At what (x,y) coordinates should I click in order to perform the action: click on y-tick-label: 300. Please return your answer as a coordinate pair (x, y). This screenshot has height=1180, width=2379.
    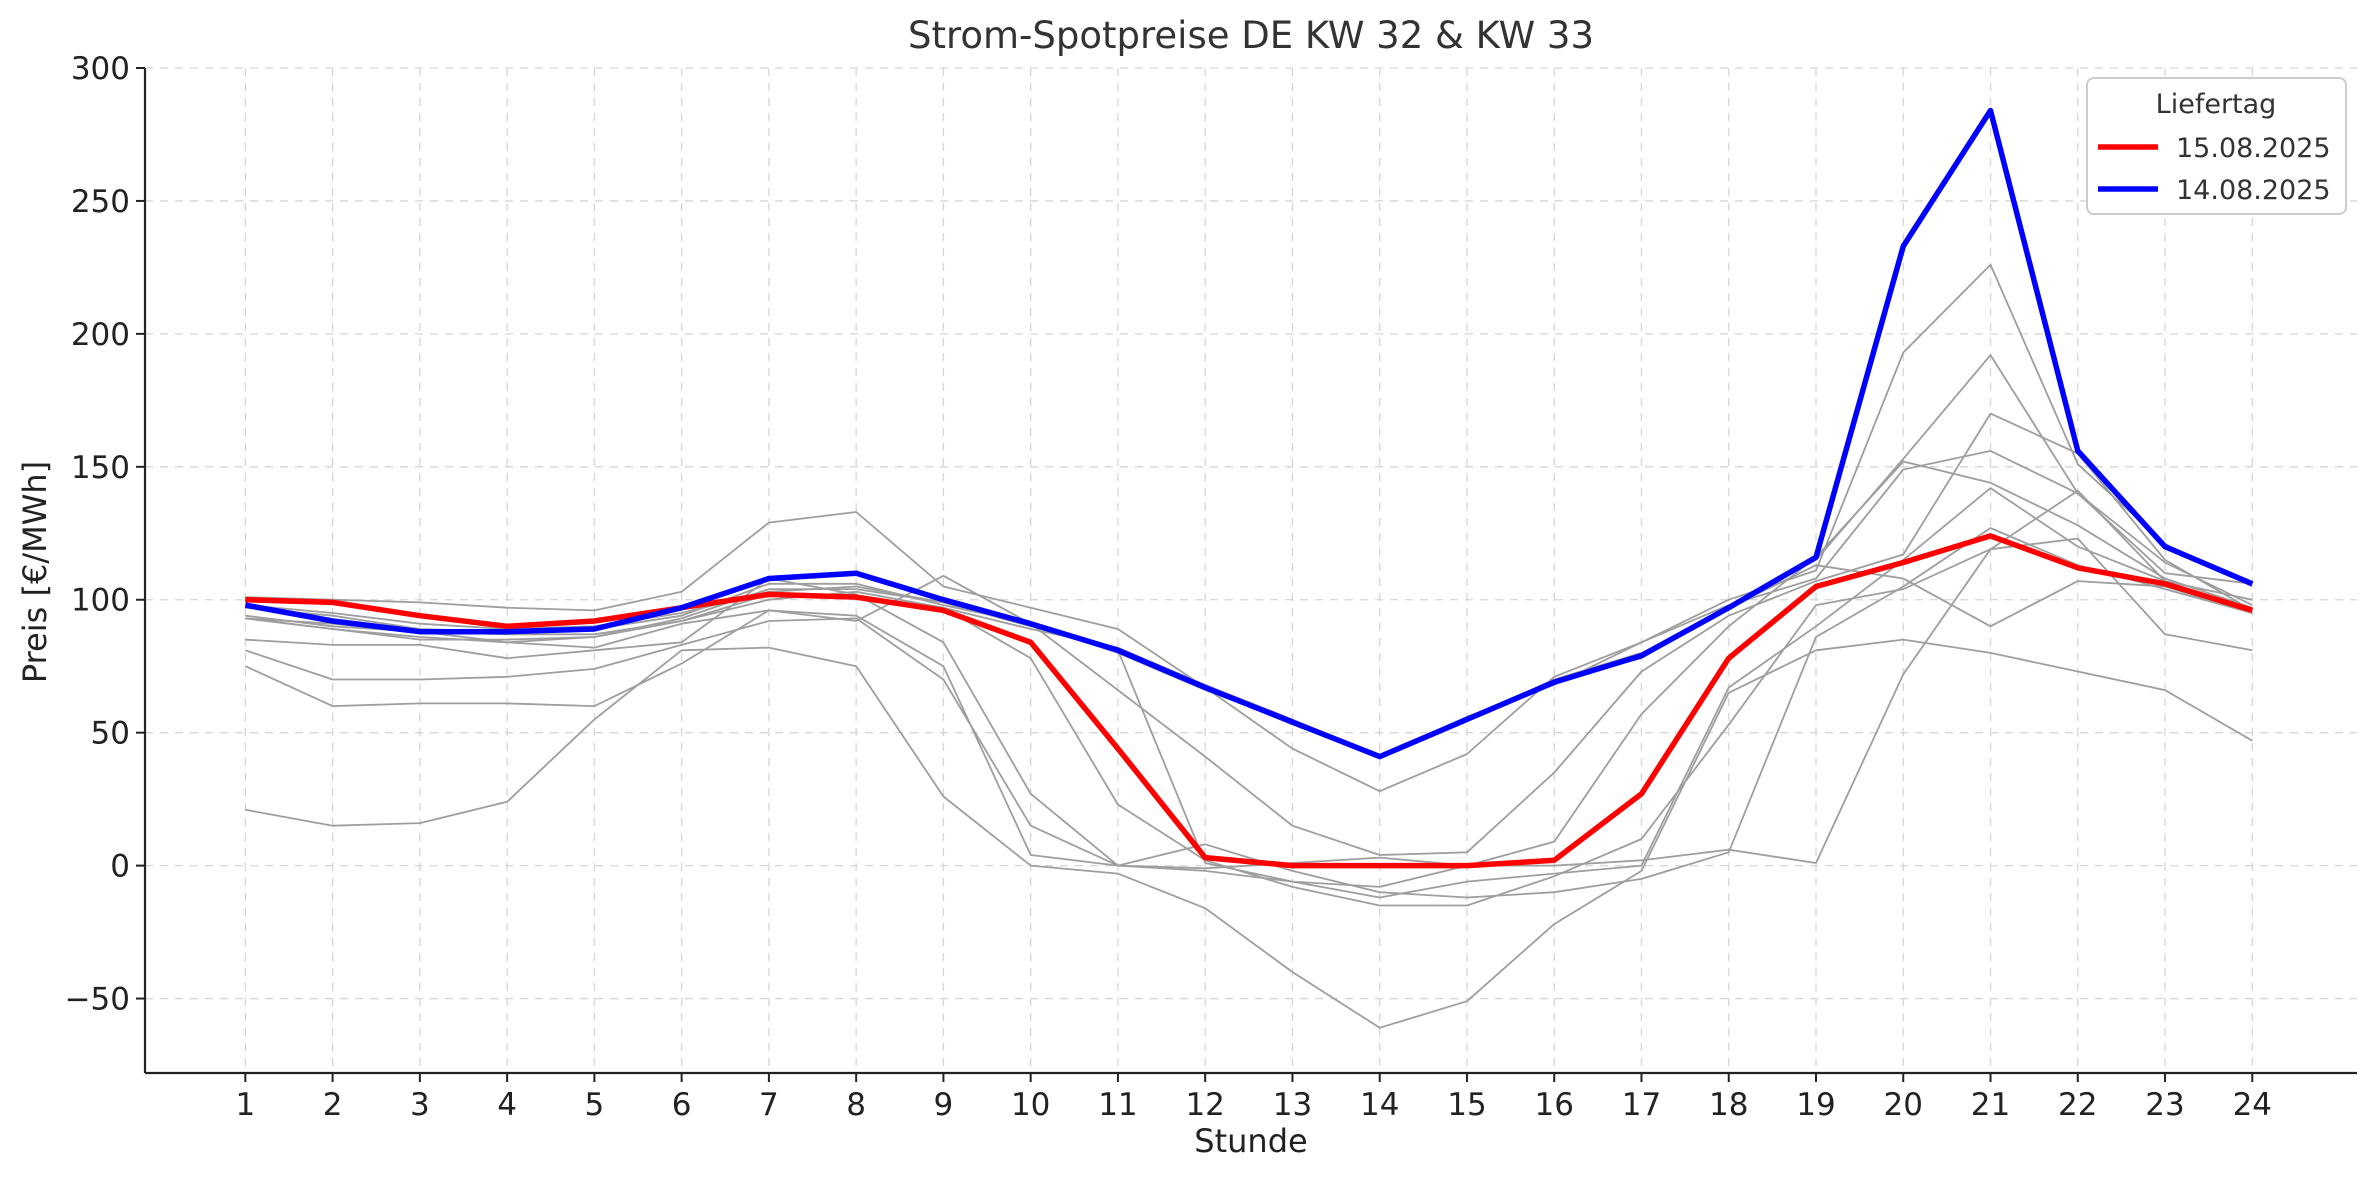
    Looking at the image, I should click on (100, 69).